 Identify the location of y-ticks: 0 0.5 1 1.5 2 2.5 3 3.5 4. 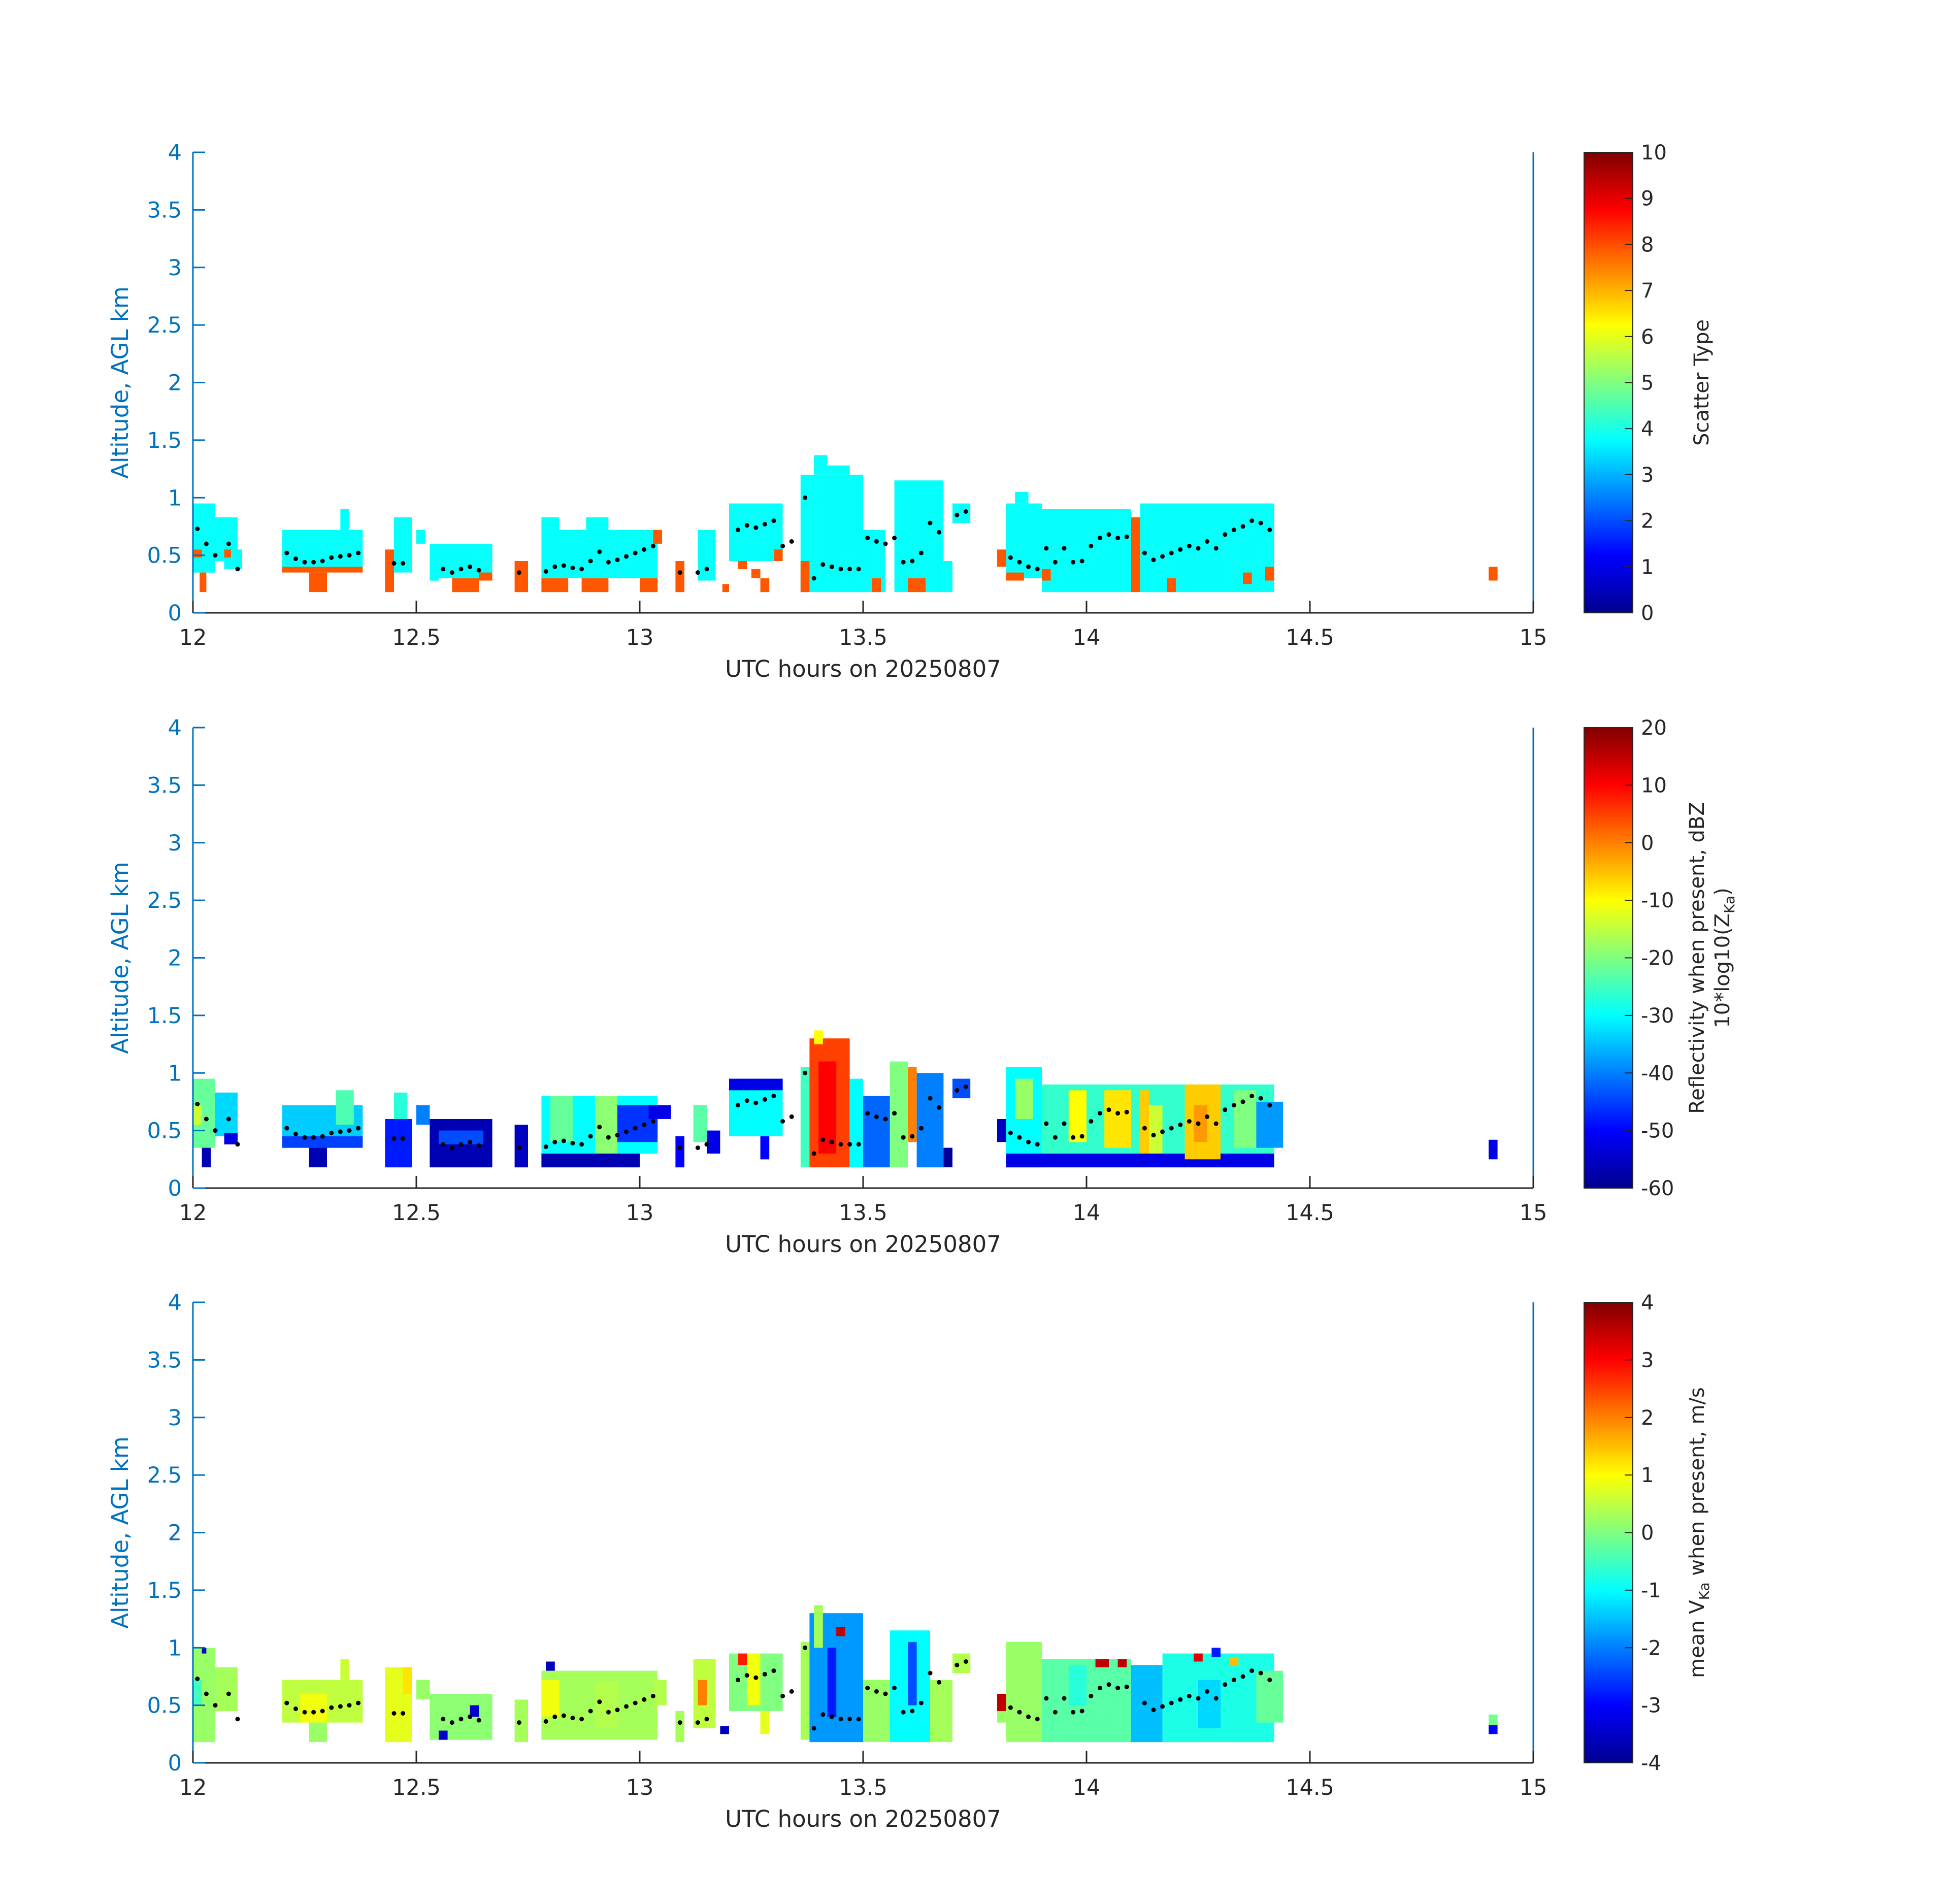
(176, 383).